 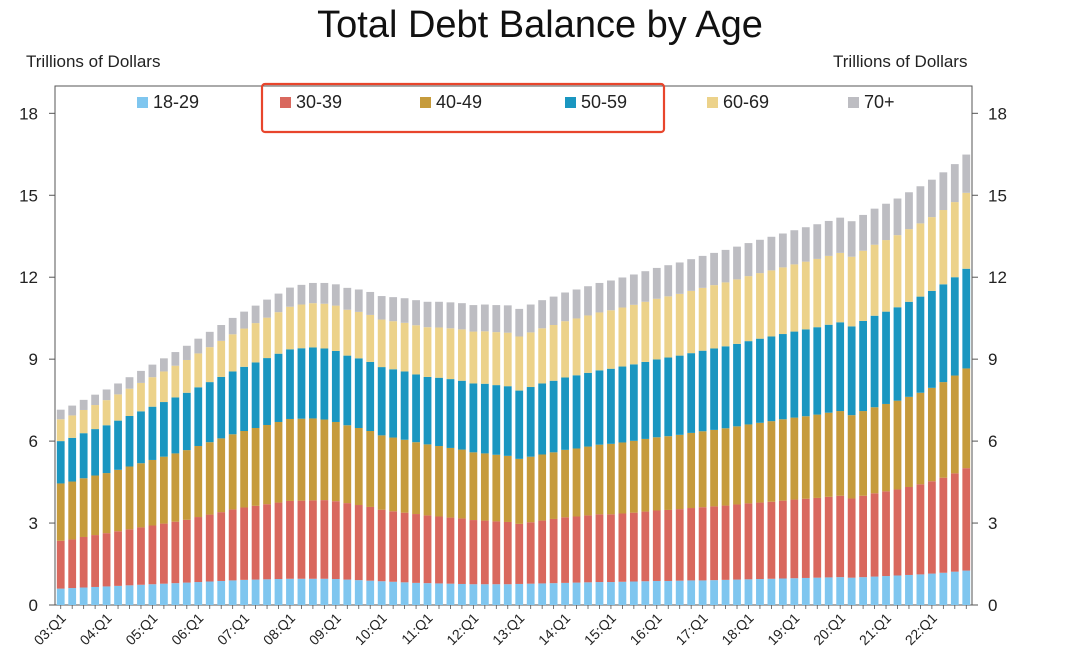 I want to click on legend-highlight-box, so click(x=463, y=108).